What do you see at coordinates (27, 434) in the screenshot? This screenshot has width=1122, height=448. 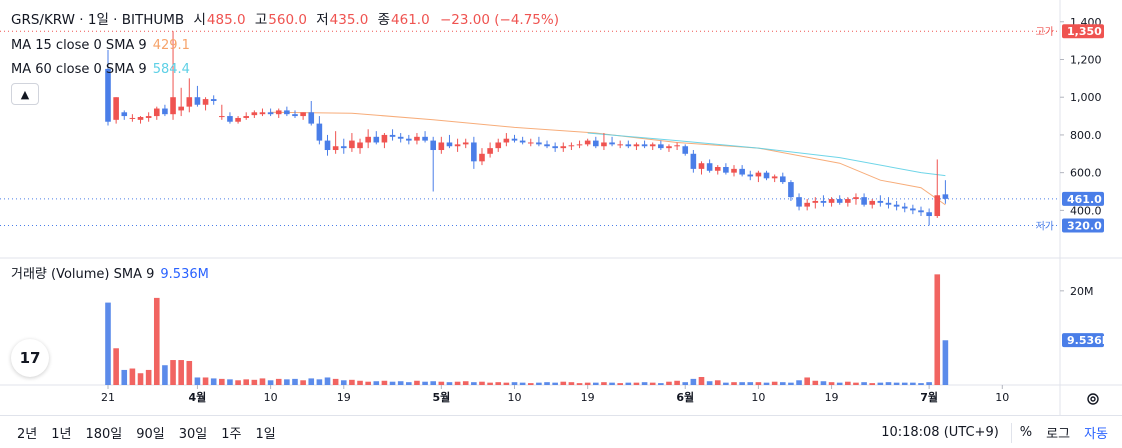 I see `range-button: 2년` at bounding box center [27, 434].